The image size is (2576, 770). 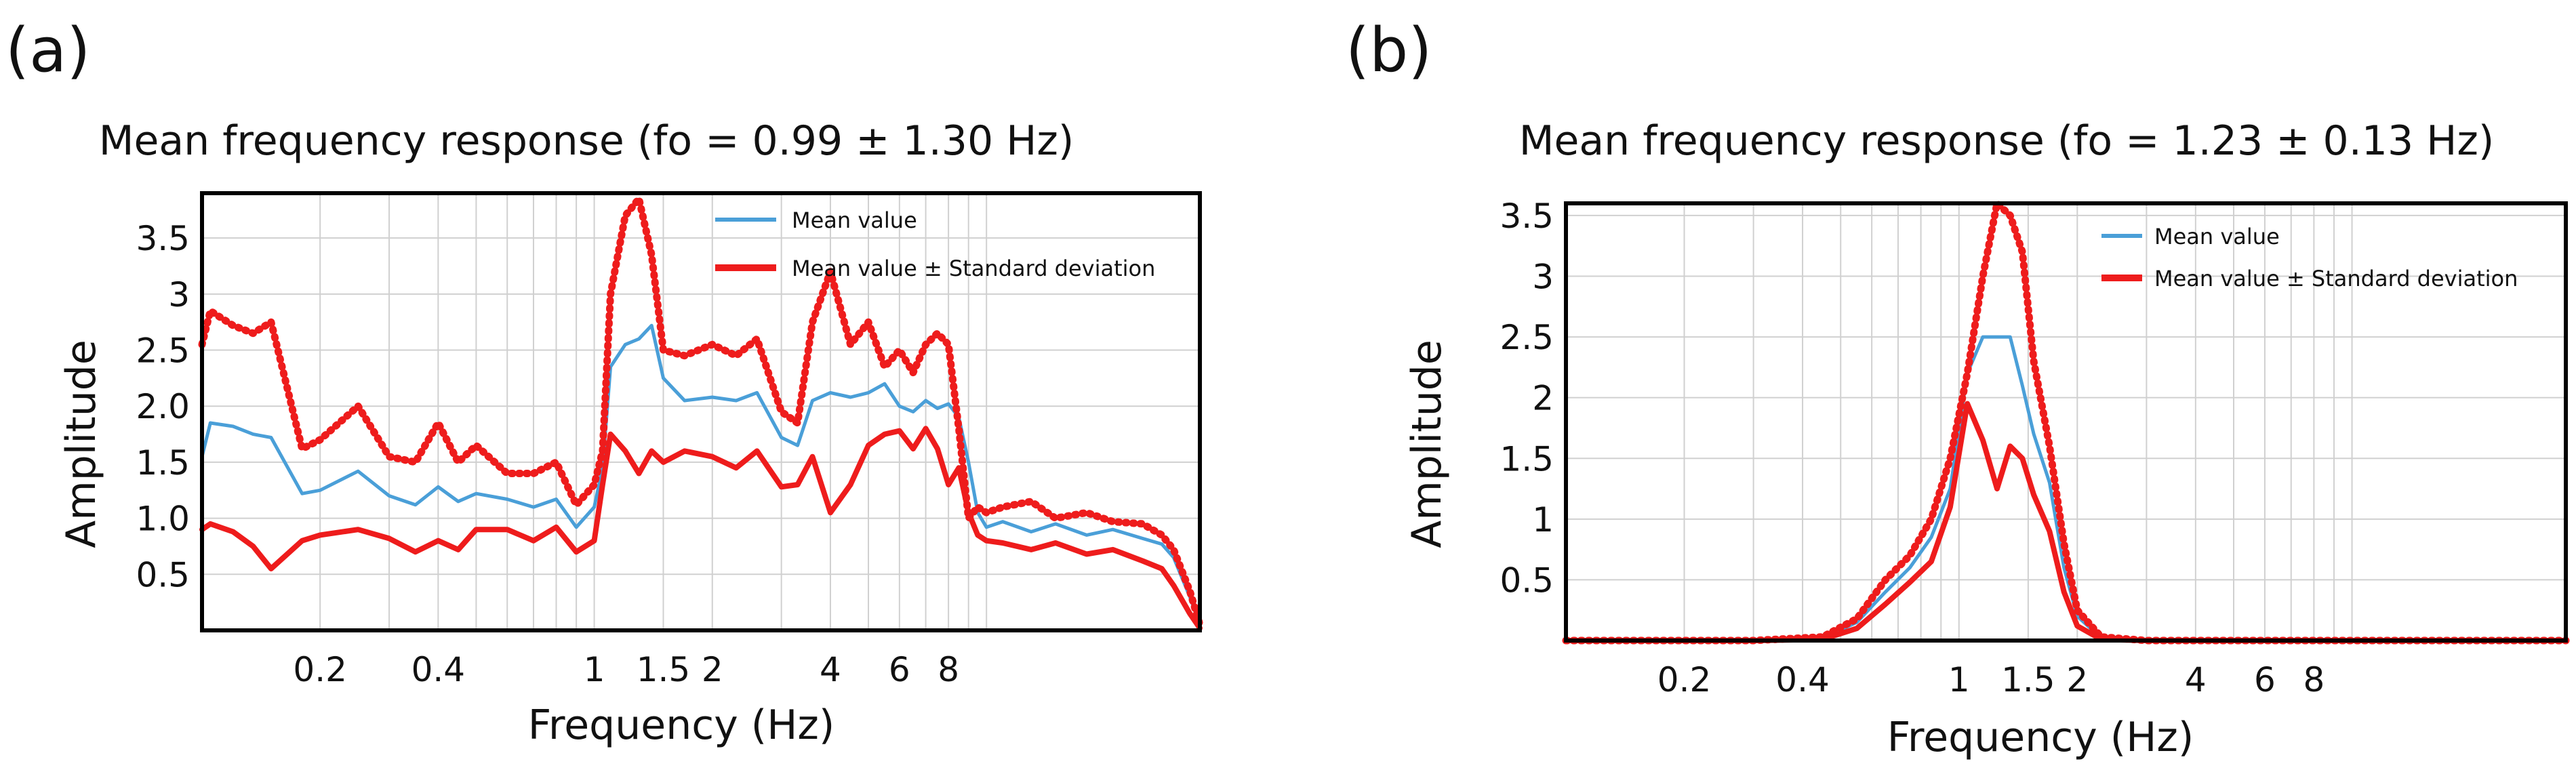 I want to click on x-ticks-a: 0.2 0.4 1 1.5 2 4 6 8, so click(x=626, y=670).